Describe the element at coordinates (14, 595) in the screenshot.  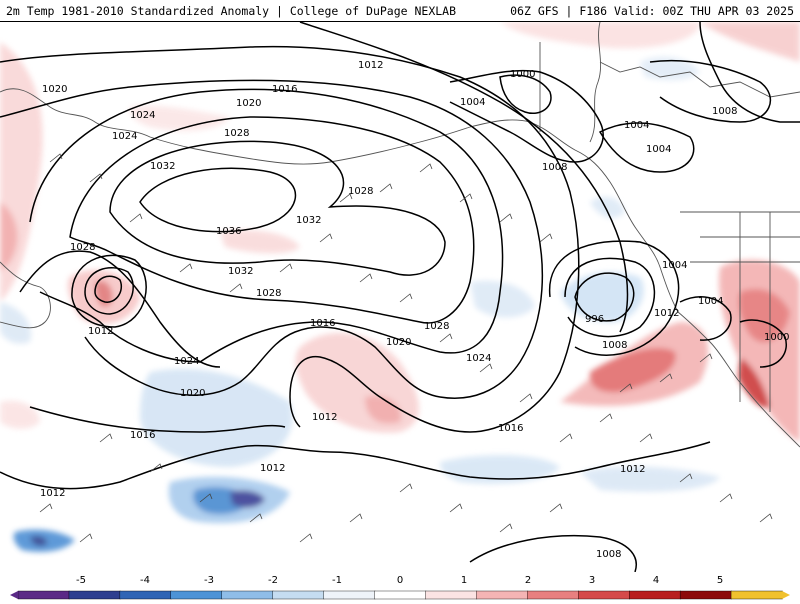
I see `colorbar-low-arrow` at that location.